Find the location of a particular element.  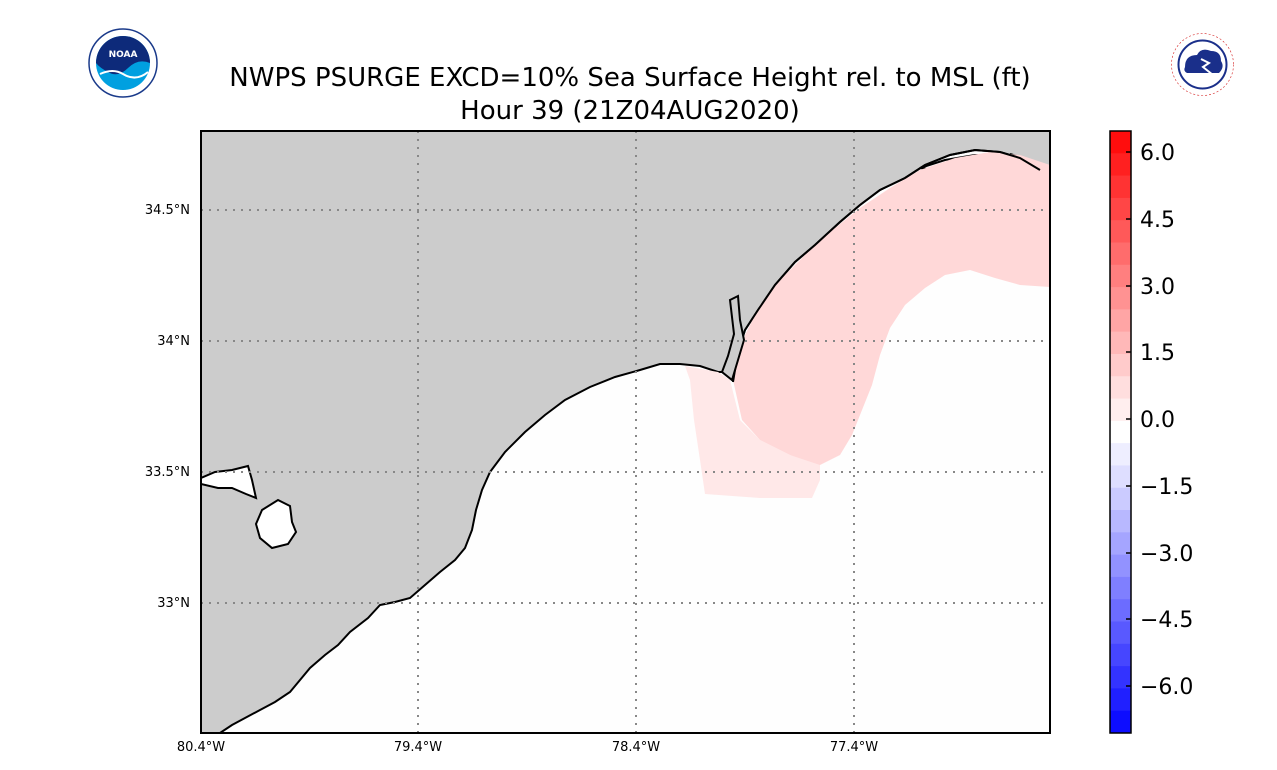

colorbar-label: −6.0 is located at coordinates (1166, 687).